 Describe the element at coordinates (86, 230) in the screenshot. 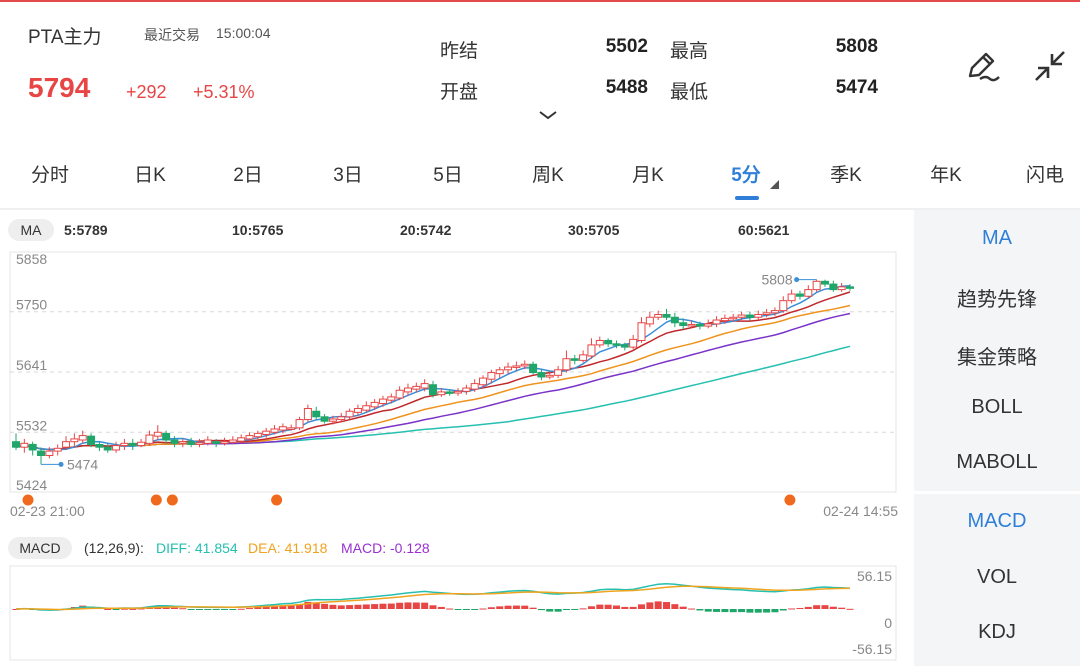

I see `ma5-value: 5:5789` at that location.